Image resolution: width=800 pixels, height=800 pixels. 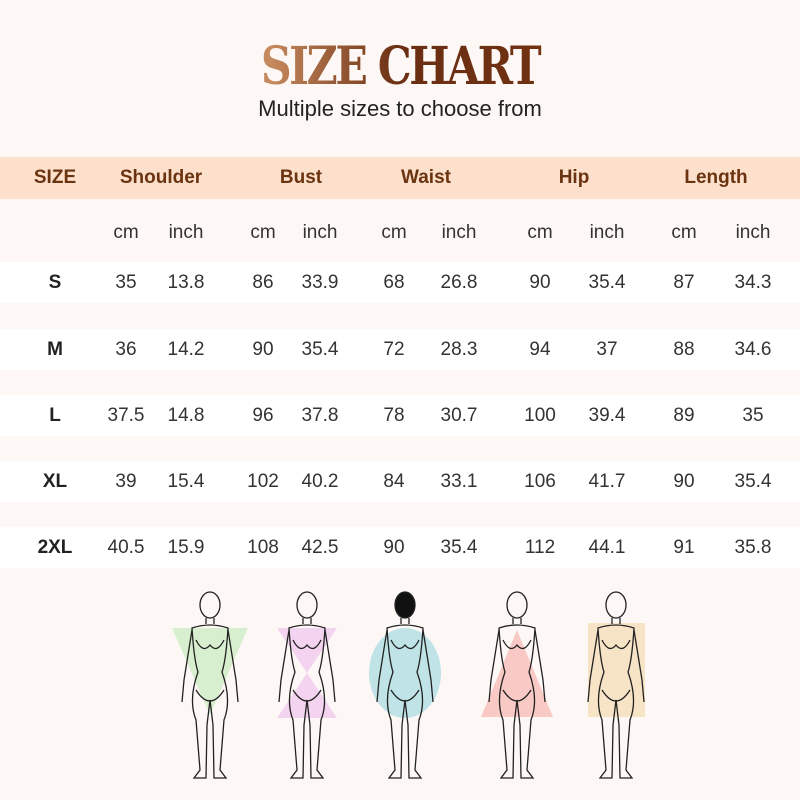 What do you see at coordinates (186, 282) in the screenshot?
I see `table-cell: 13.8` at bounding box center [186, 282].